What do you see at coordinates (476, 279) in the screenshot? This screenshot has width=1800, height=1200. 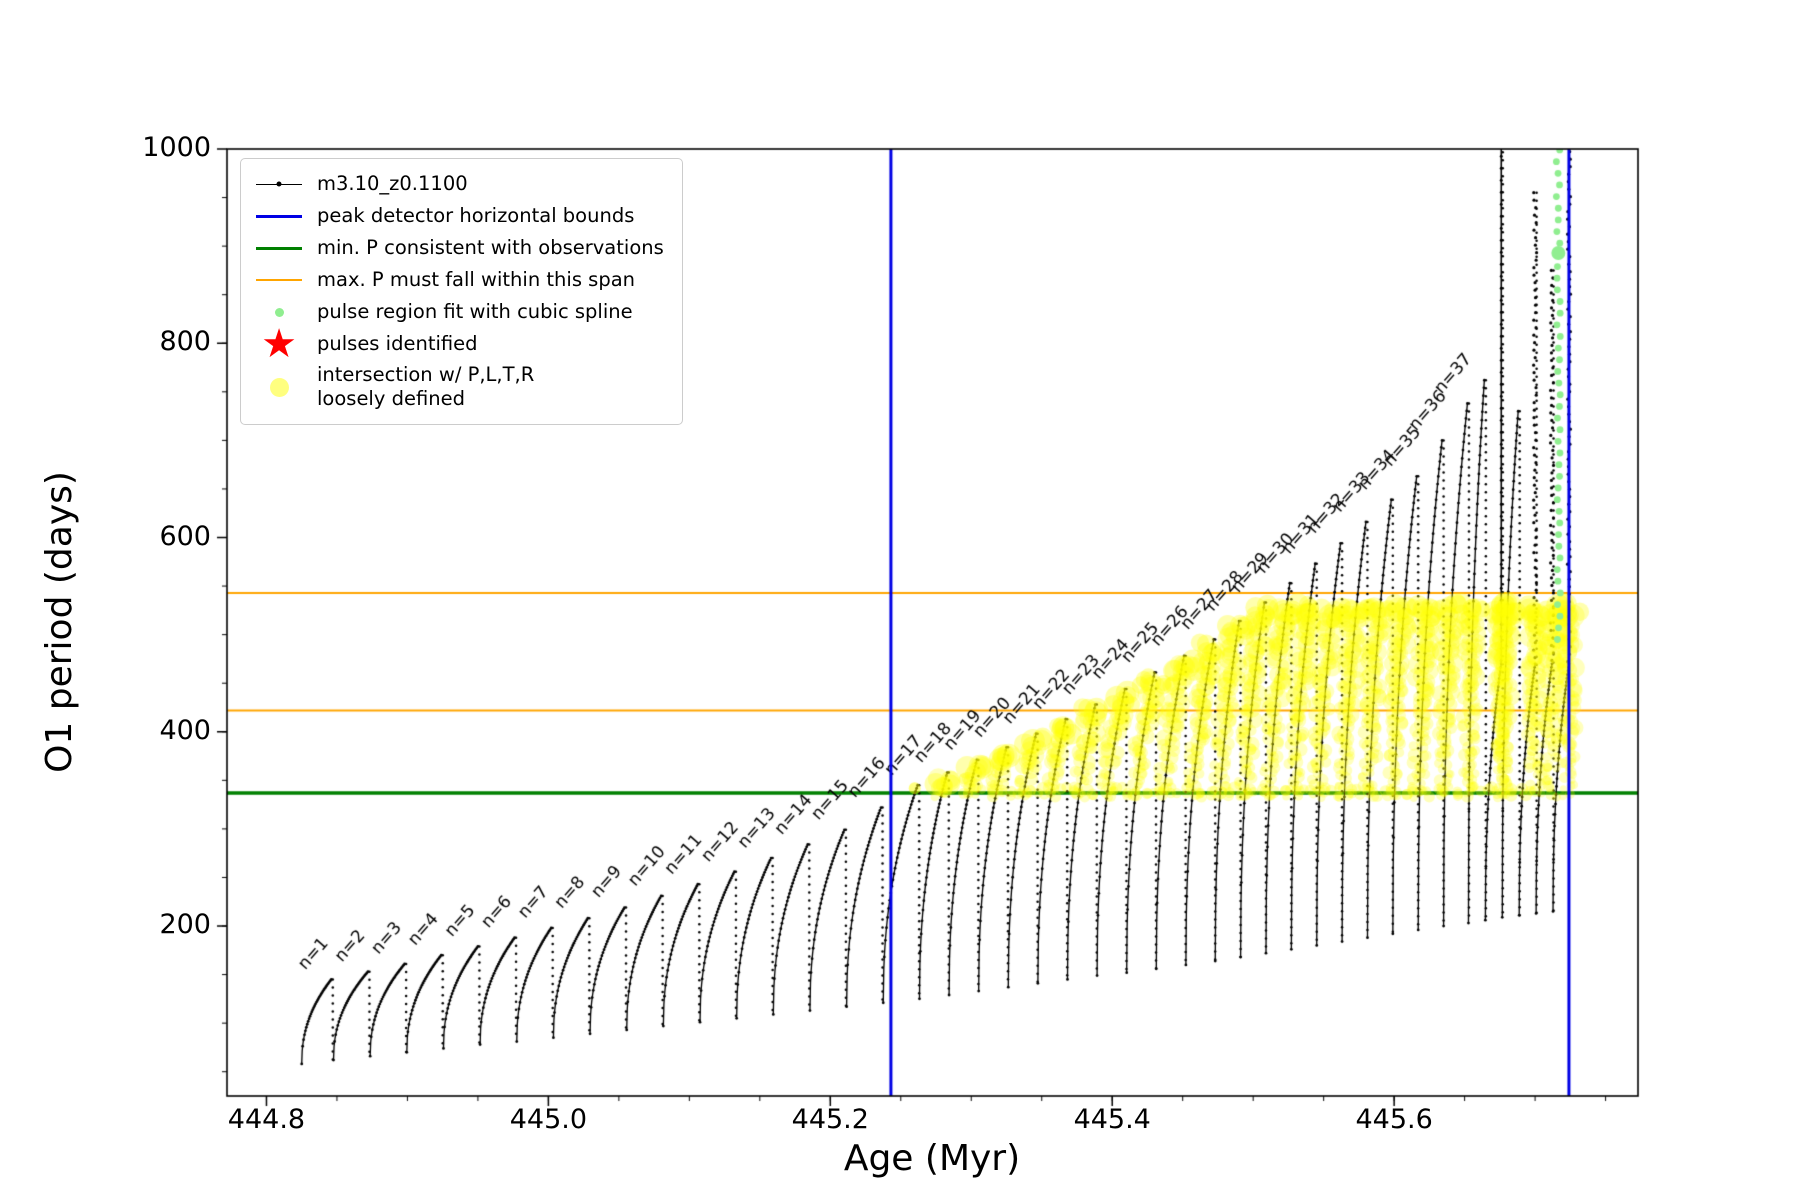 I see `legend-label: max. P must fall within this span` at bounding box center [476, 279].